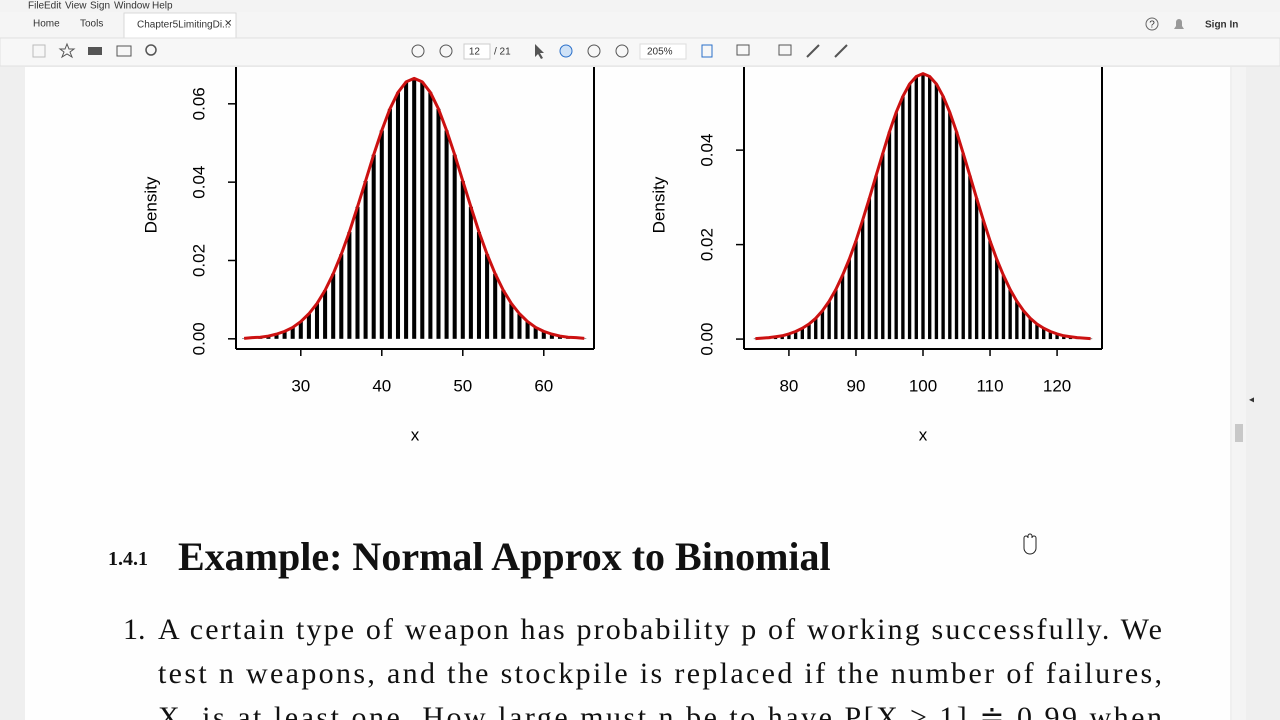 The width and height of the screenshot is (1280, 720). I want to click on fit-icon, so click(707, 51).